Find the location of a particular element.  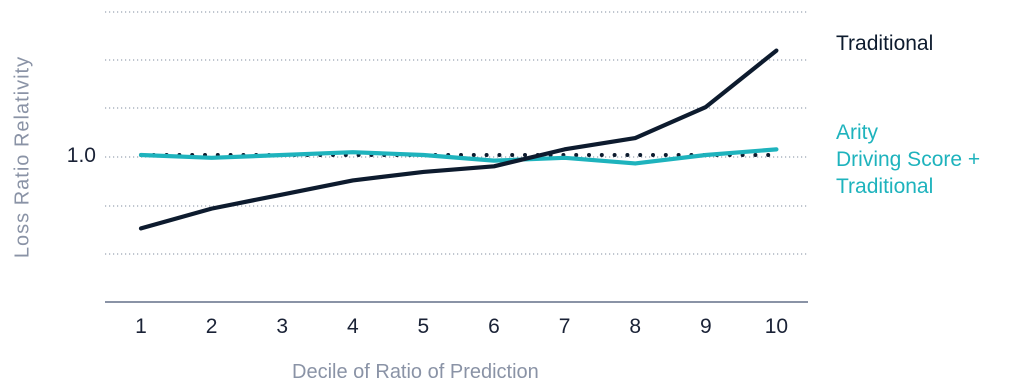

x-tick-label: 2 is located at coordinates (212, 326).